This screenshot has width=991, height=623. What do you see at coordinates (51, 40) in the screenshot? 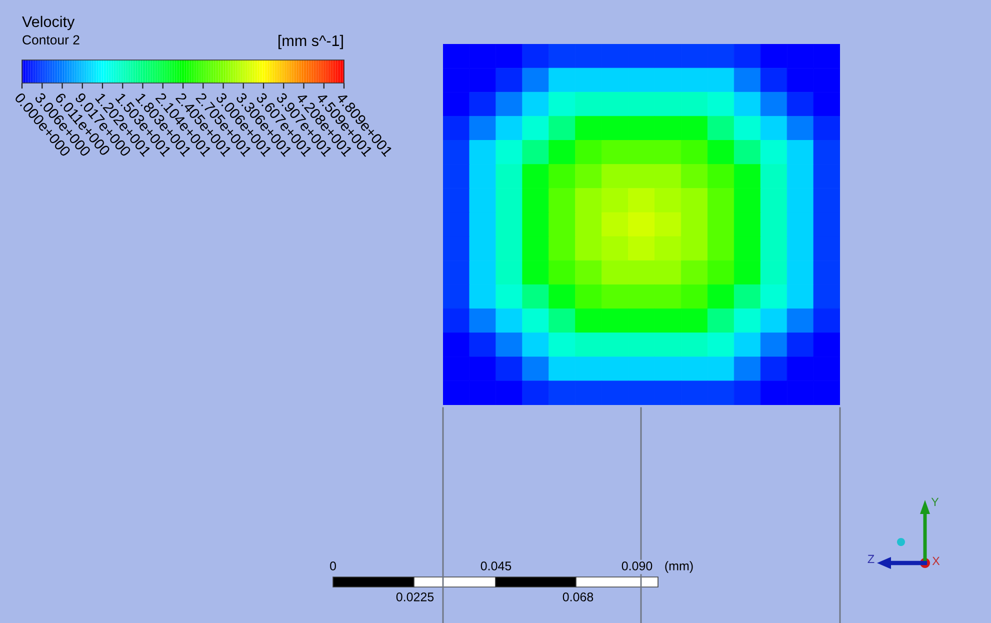
I see `text: Contour 2` at bounding box center [51, 40].